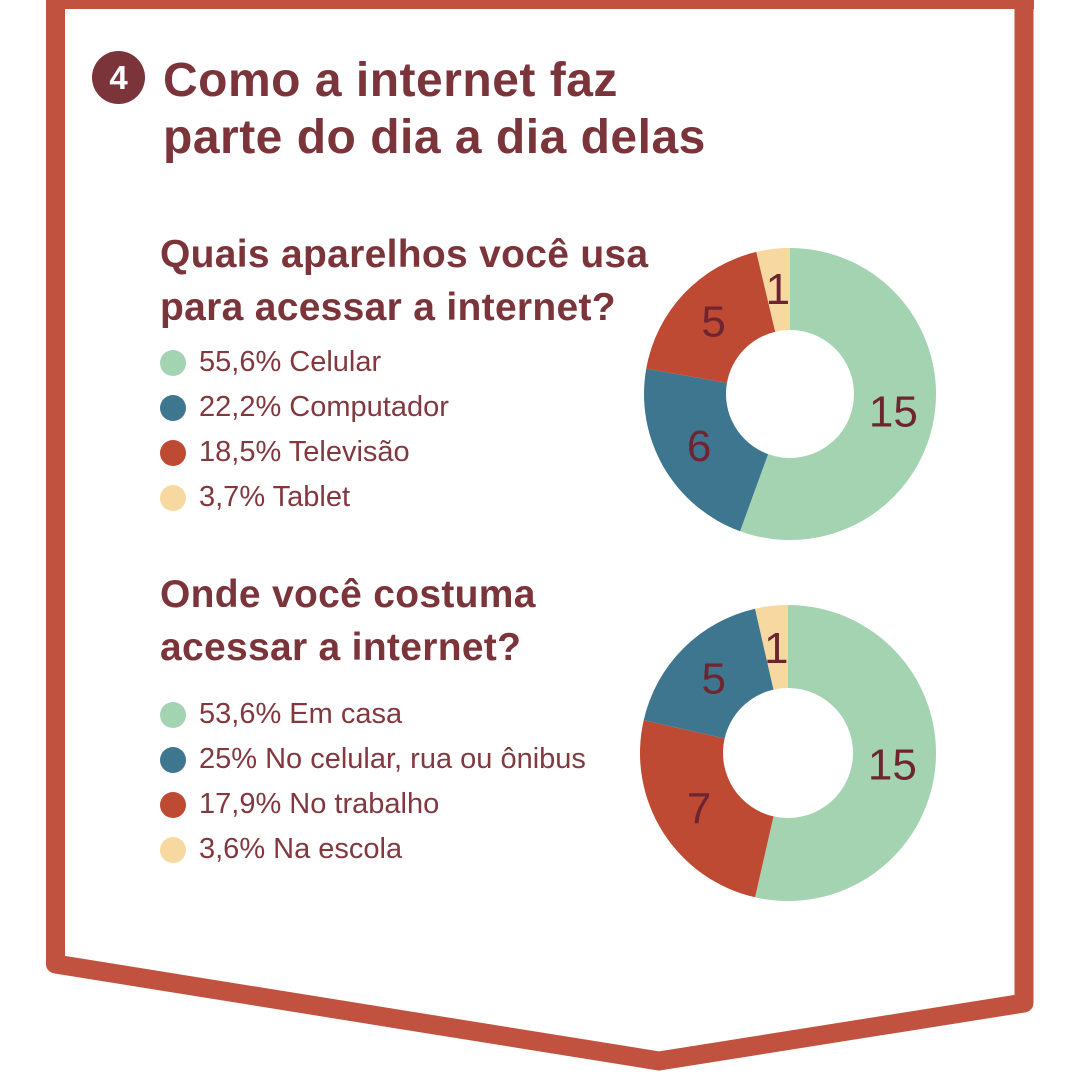 The image size is (1080, 1080). I want to click on donut-chart-places: 15 7 51, so click(788, 753).